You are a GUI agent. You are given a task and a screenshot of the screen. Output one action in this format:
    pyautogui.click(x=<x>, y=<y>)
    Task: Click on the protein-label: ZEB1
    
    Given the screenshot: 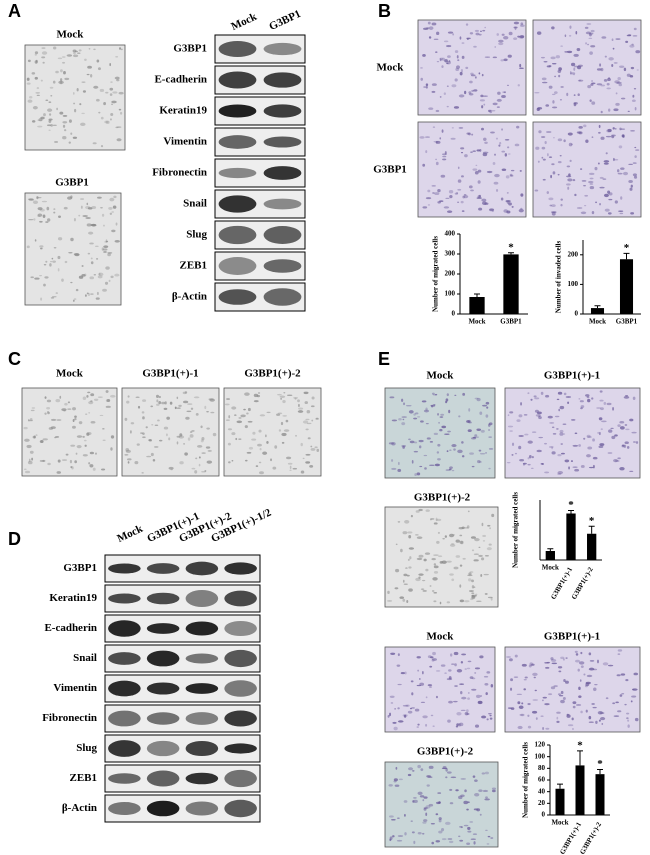 What is the action you would take?
    pyautogui.click(x=83, y=778)
    